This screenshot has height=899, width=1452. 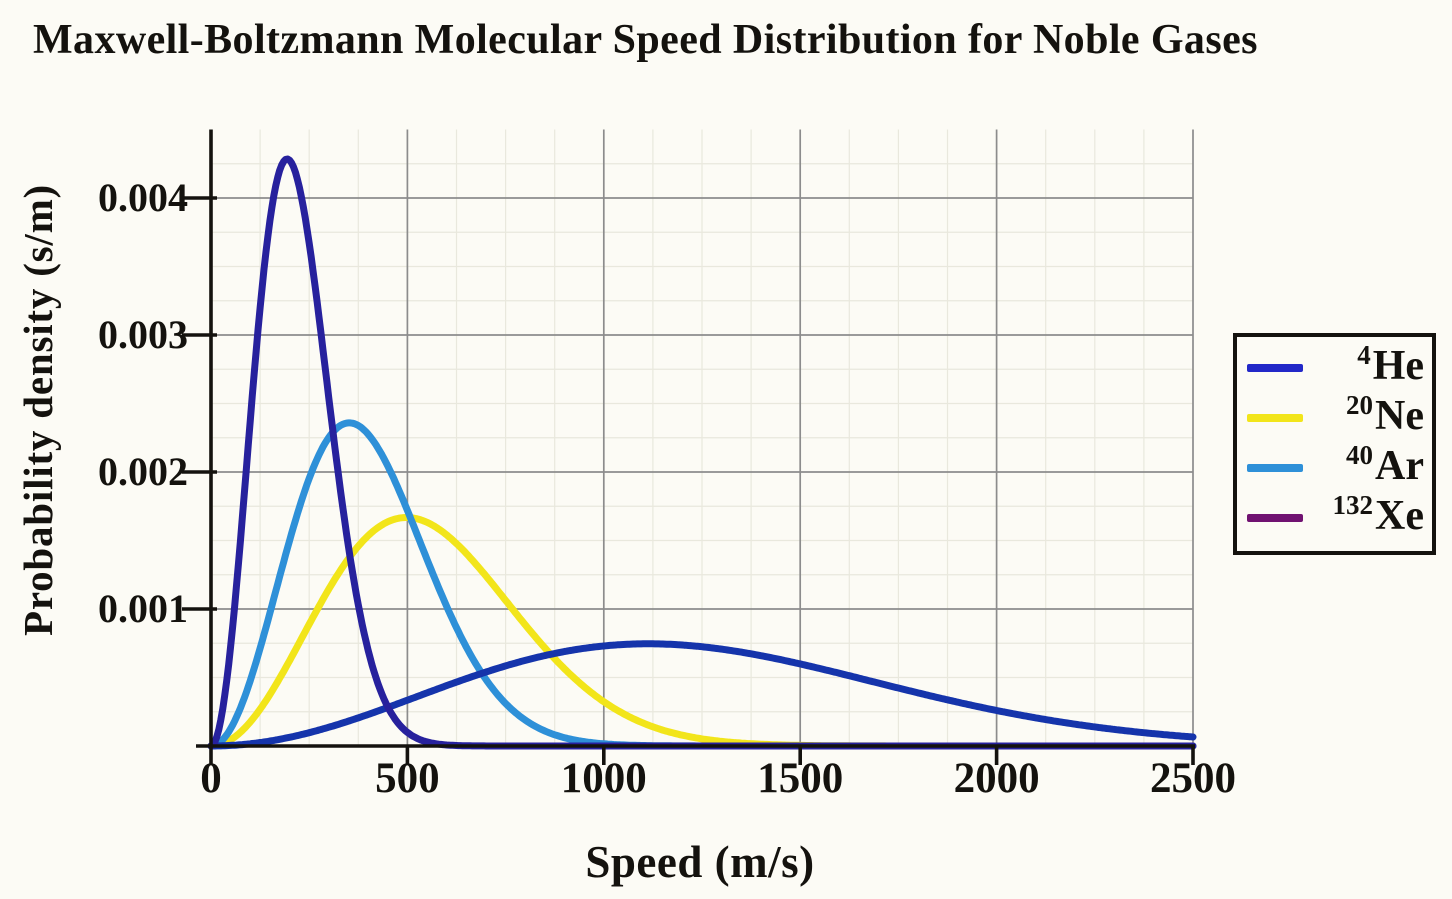 I want to click on y-tick-label-0.003: 0.003, so click(x=143, y=334).